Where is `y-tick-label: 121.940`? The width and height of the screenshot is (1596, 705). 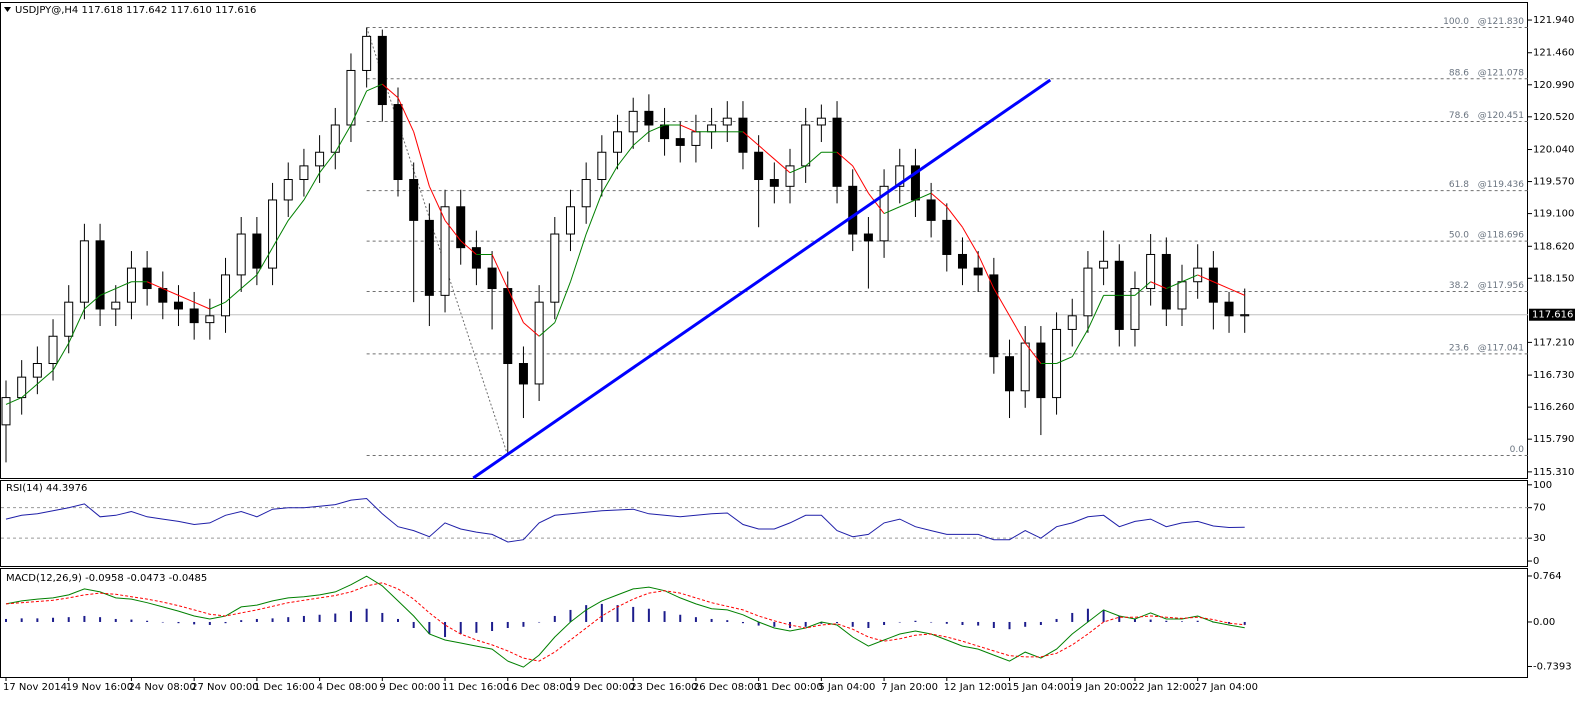 y-tick-label: 121.940 is located at coordinates (1553, 20).